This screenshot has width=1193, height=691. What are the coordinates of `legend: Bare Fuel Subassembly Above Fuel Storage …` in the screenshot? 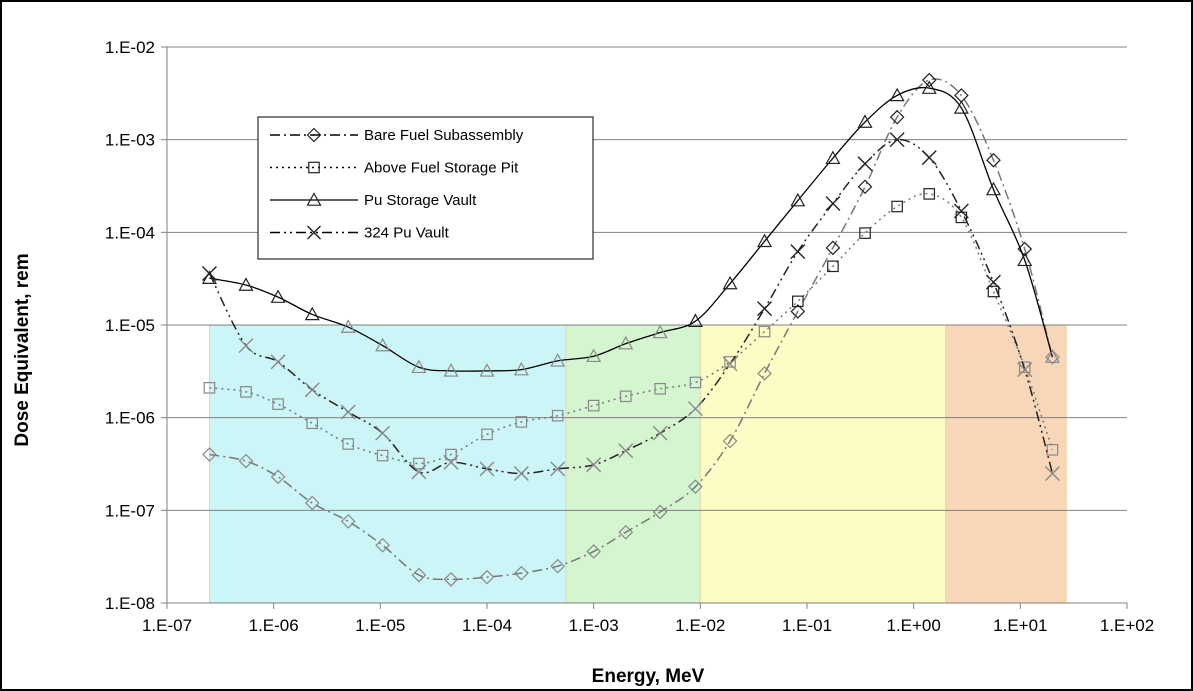 It's located at (425, 188).